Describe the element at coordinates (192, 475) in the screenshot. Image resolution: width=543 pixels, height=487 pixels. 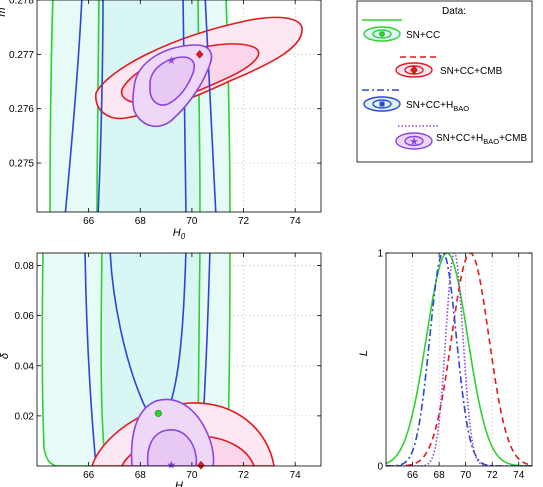
I see `panel-h-delta-xtick-label-2: 70` at that location.